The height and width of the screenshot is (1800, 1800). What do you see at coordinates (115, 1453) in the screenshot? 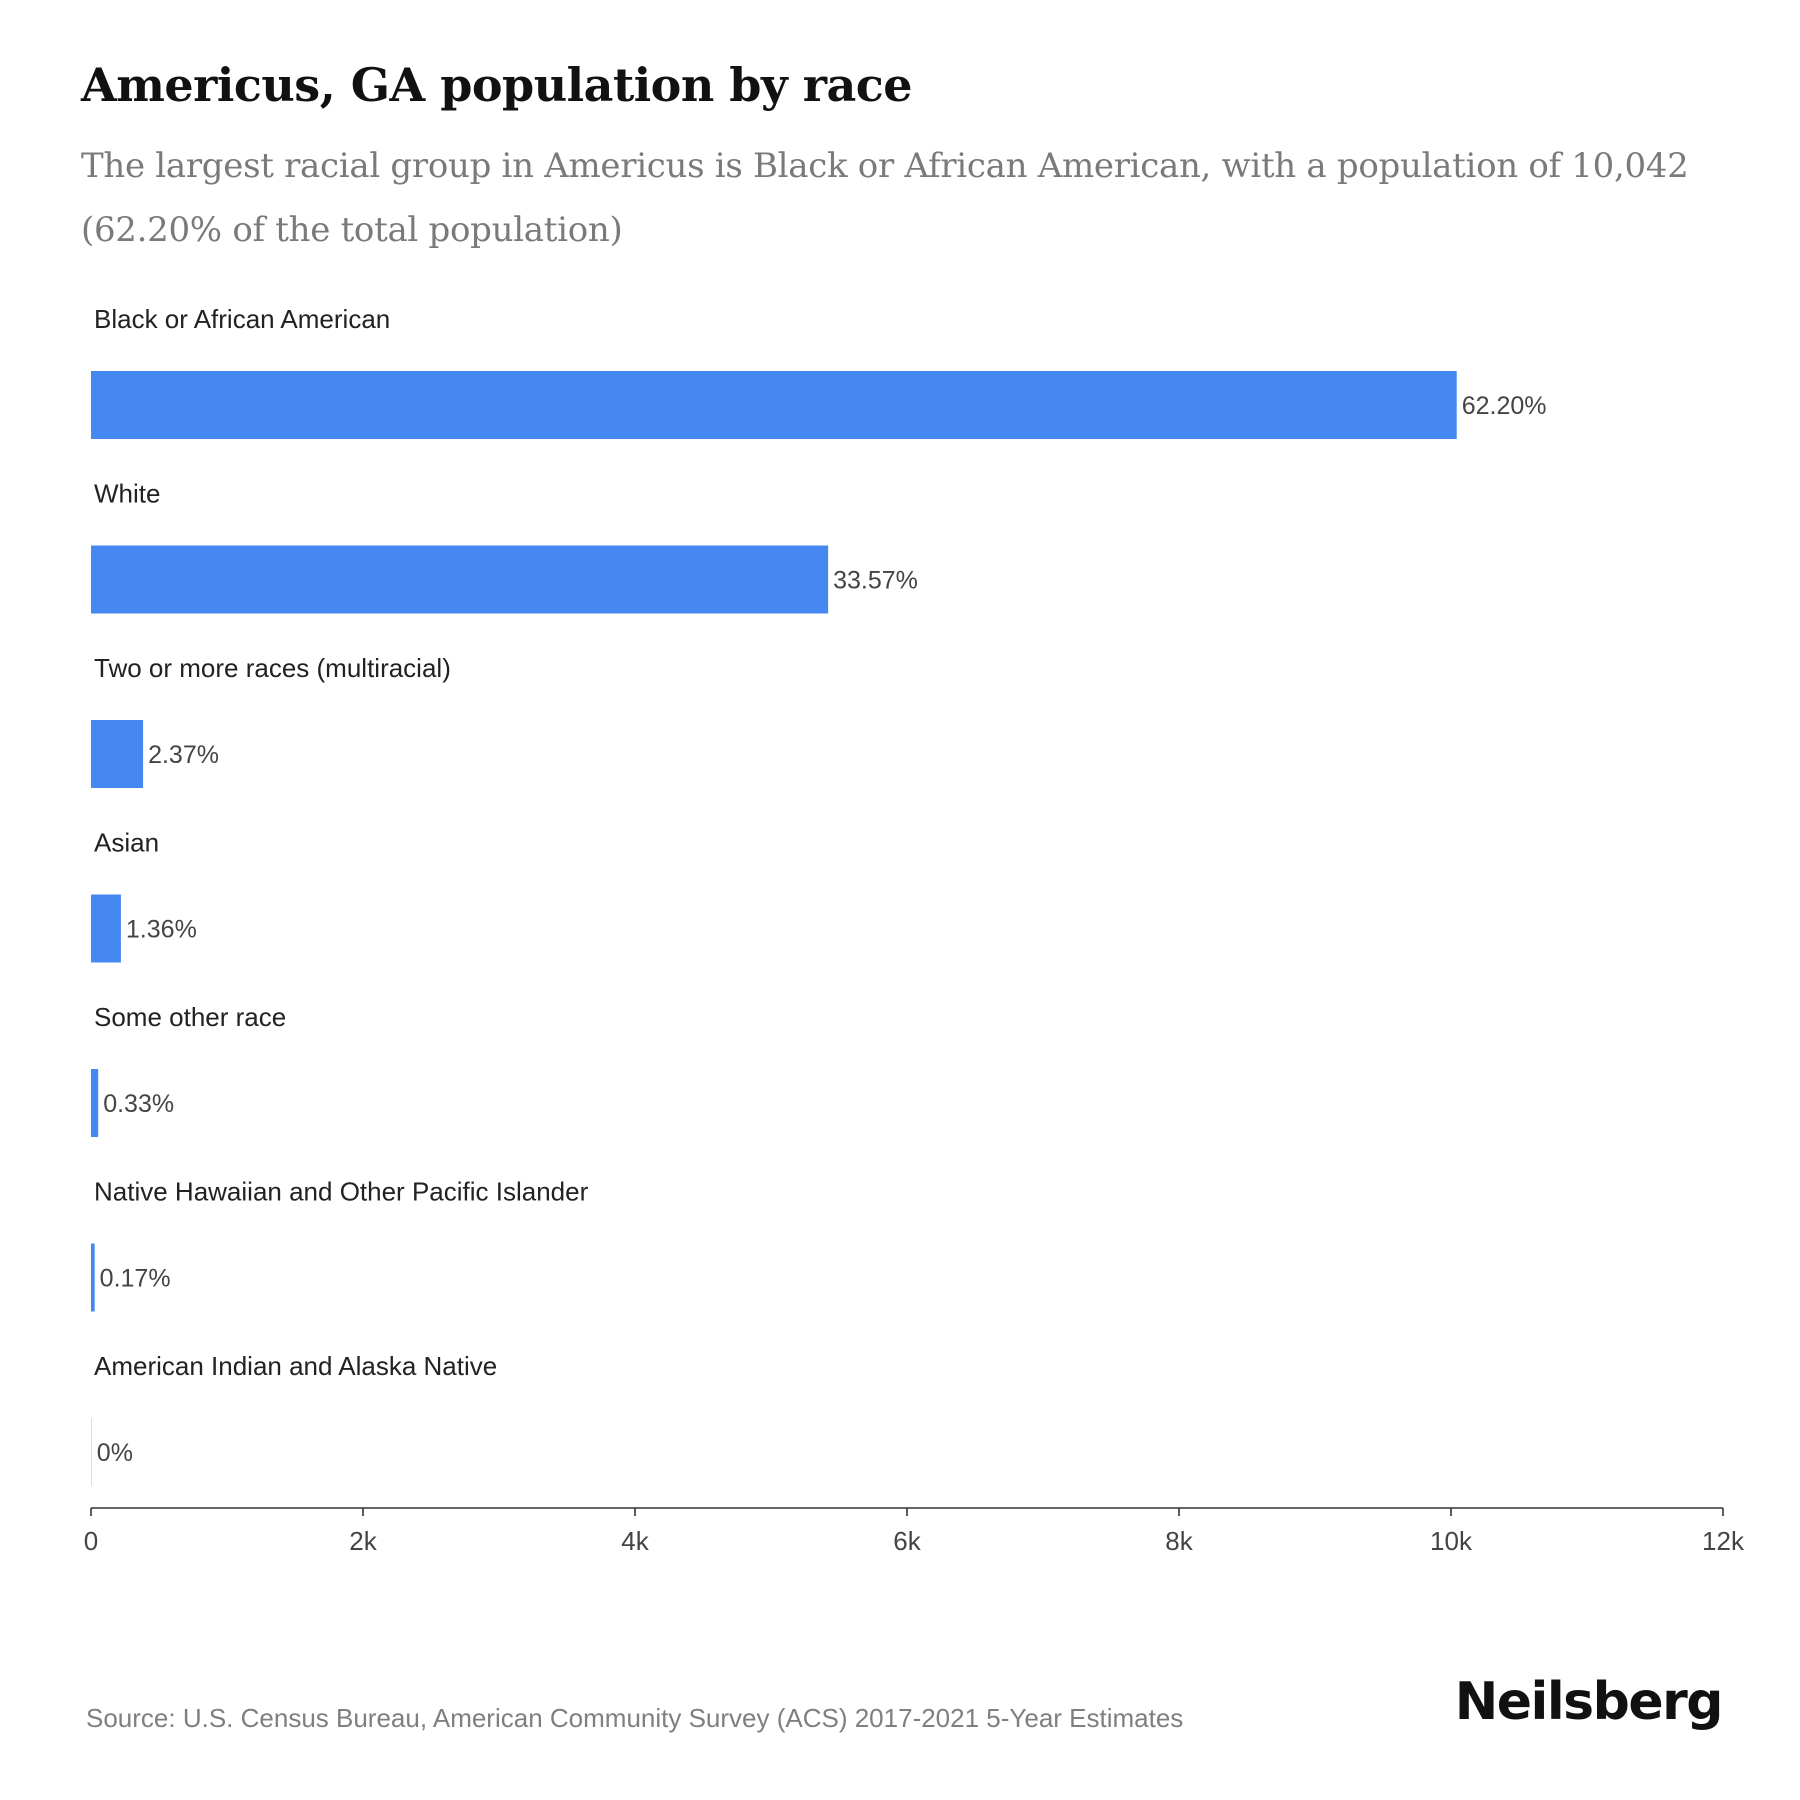
I see `data-label: 0%` at bounding box center [115, 1453].